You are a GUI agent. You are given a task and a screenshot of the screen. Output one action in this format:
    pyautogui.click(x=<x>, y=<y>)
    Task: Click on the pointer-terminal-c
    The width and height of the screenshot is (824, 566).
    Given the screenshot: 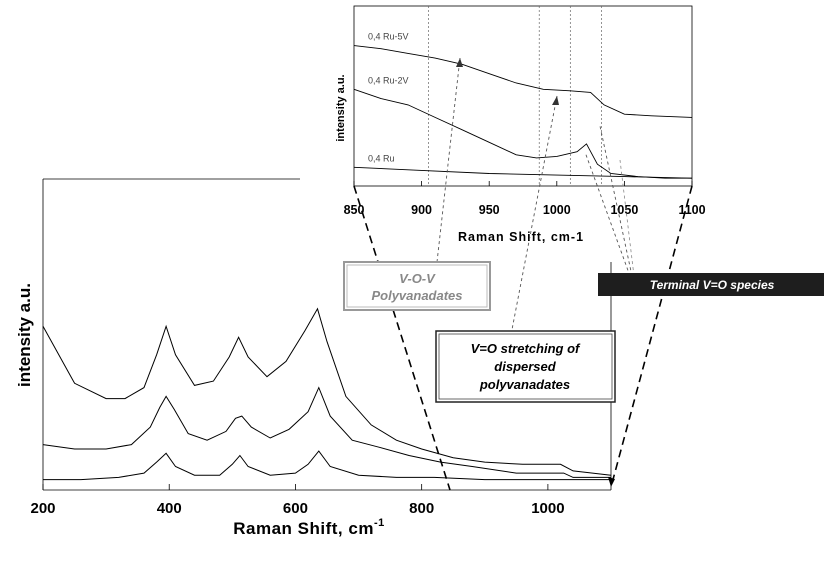 What is the action you would take?
    pyautogui.click(x=627, y=218)
    